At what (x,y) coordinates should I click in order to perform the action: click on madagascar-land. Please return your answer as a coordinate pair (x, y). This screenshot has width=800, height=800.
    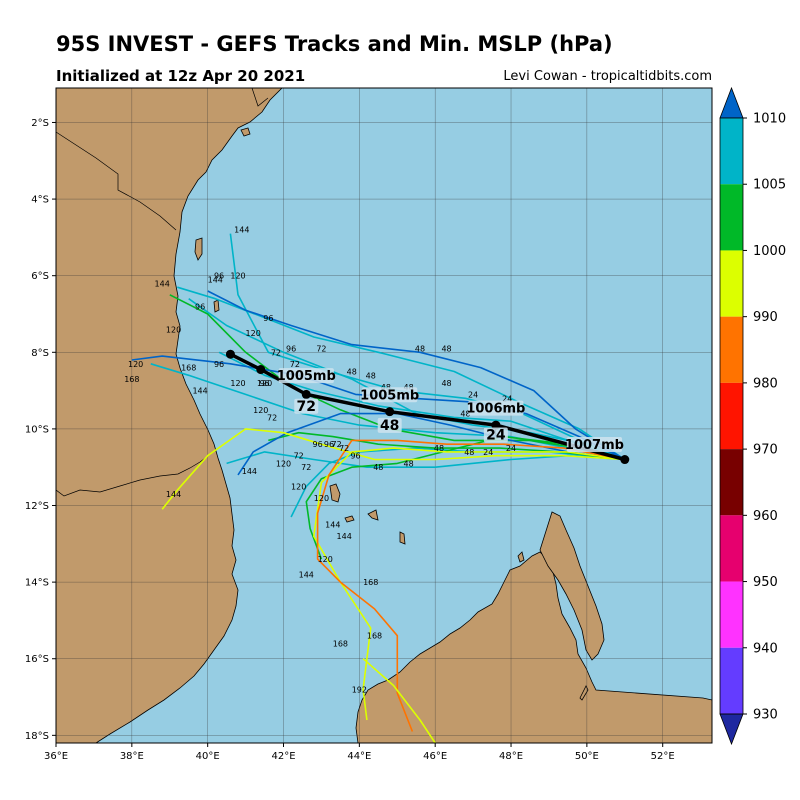
    Looking at the image, I should click on (533, 647).